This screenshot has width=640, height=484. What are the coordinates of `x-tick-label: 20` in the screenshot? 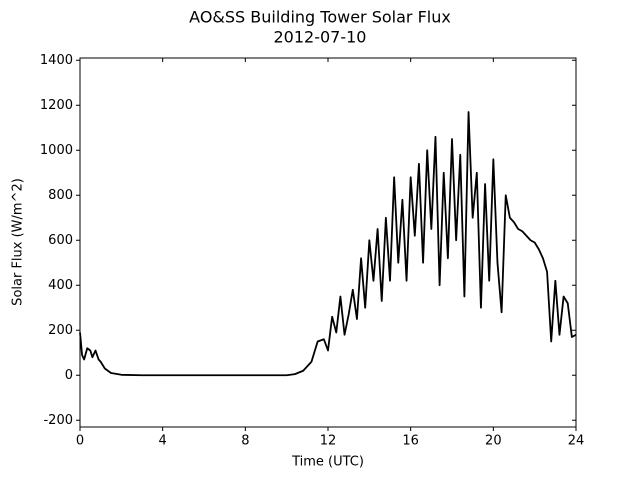 It's located at (493, 441).